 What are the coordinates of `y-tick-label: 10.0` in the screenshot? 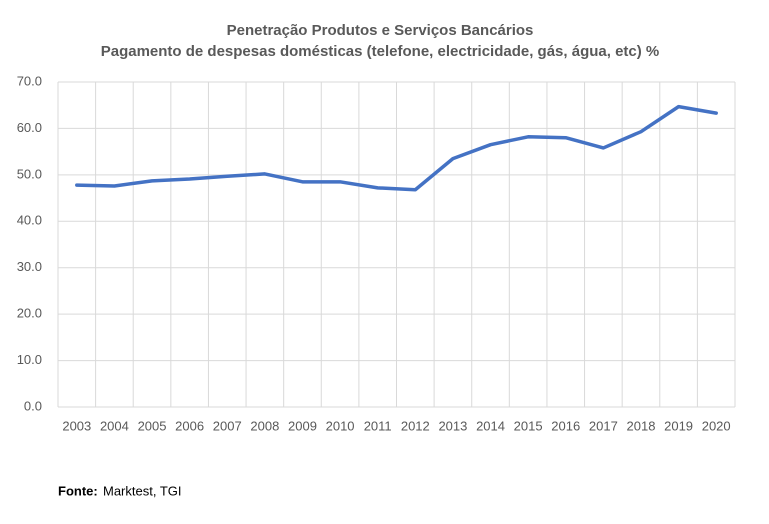 It's located at (29, 359).